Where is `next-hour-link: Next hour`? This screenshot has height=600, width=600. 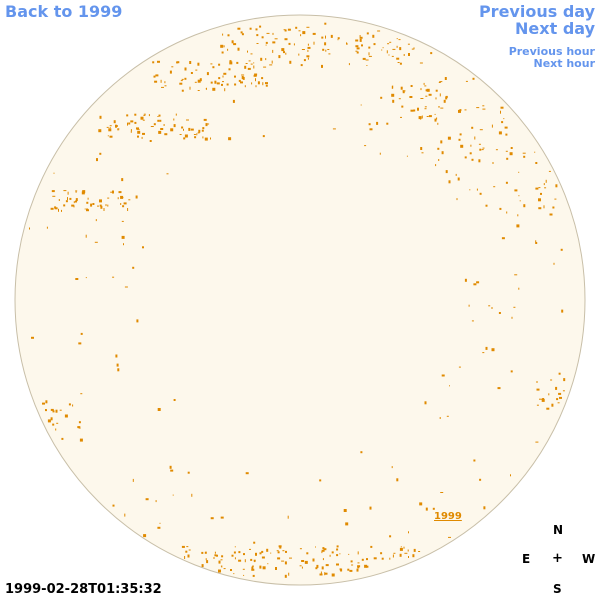
next-hour-link: Next hour is located at coordinates (564, 63).